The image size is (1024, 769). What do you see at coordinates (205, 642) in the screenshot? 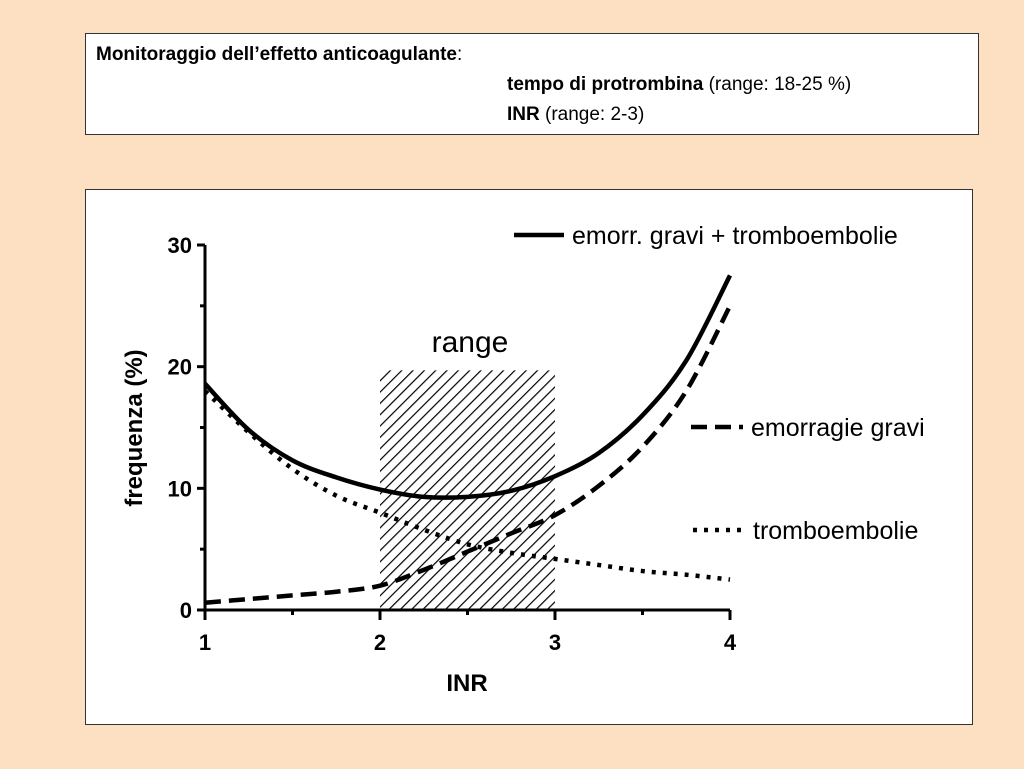
I see `x-tick-label: 1` at bounding box center [205, 642].